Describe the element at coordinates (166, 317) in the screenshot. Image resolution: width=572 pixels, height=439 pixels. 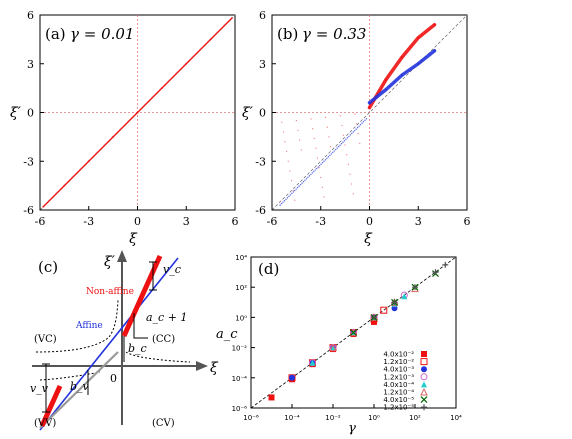
I see `c-ac-label: a_c + 1` at that location.